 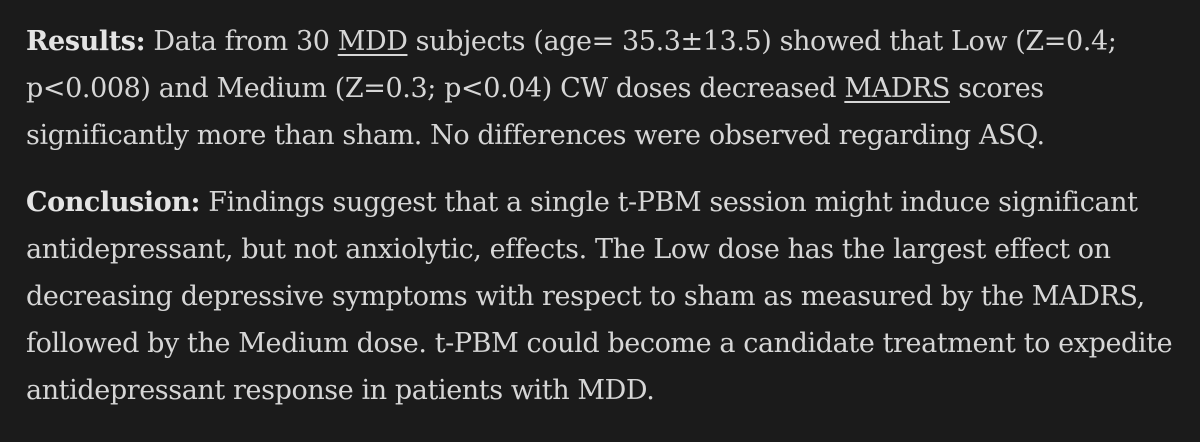 What do you see at coordinates (897, 88) in the screenshot?
I see `madrs-abbreviation-link: MADRS` at bounding box center [897, 88].